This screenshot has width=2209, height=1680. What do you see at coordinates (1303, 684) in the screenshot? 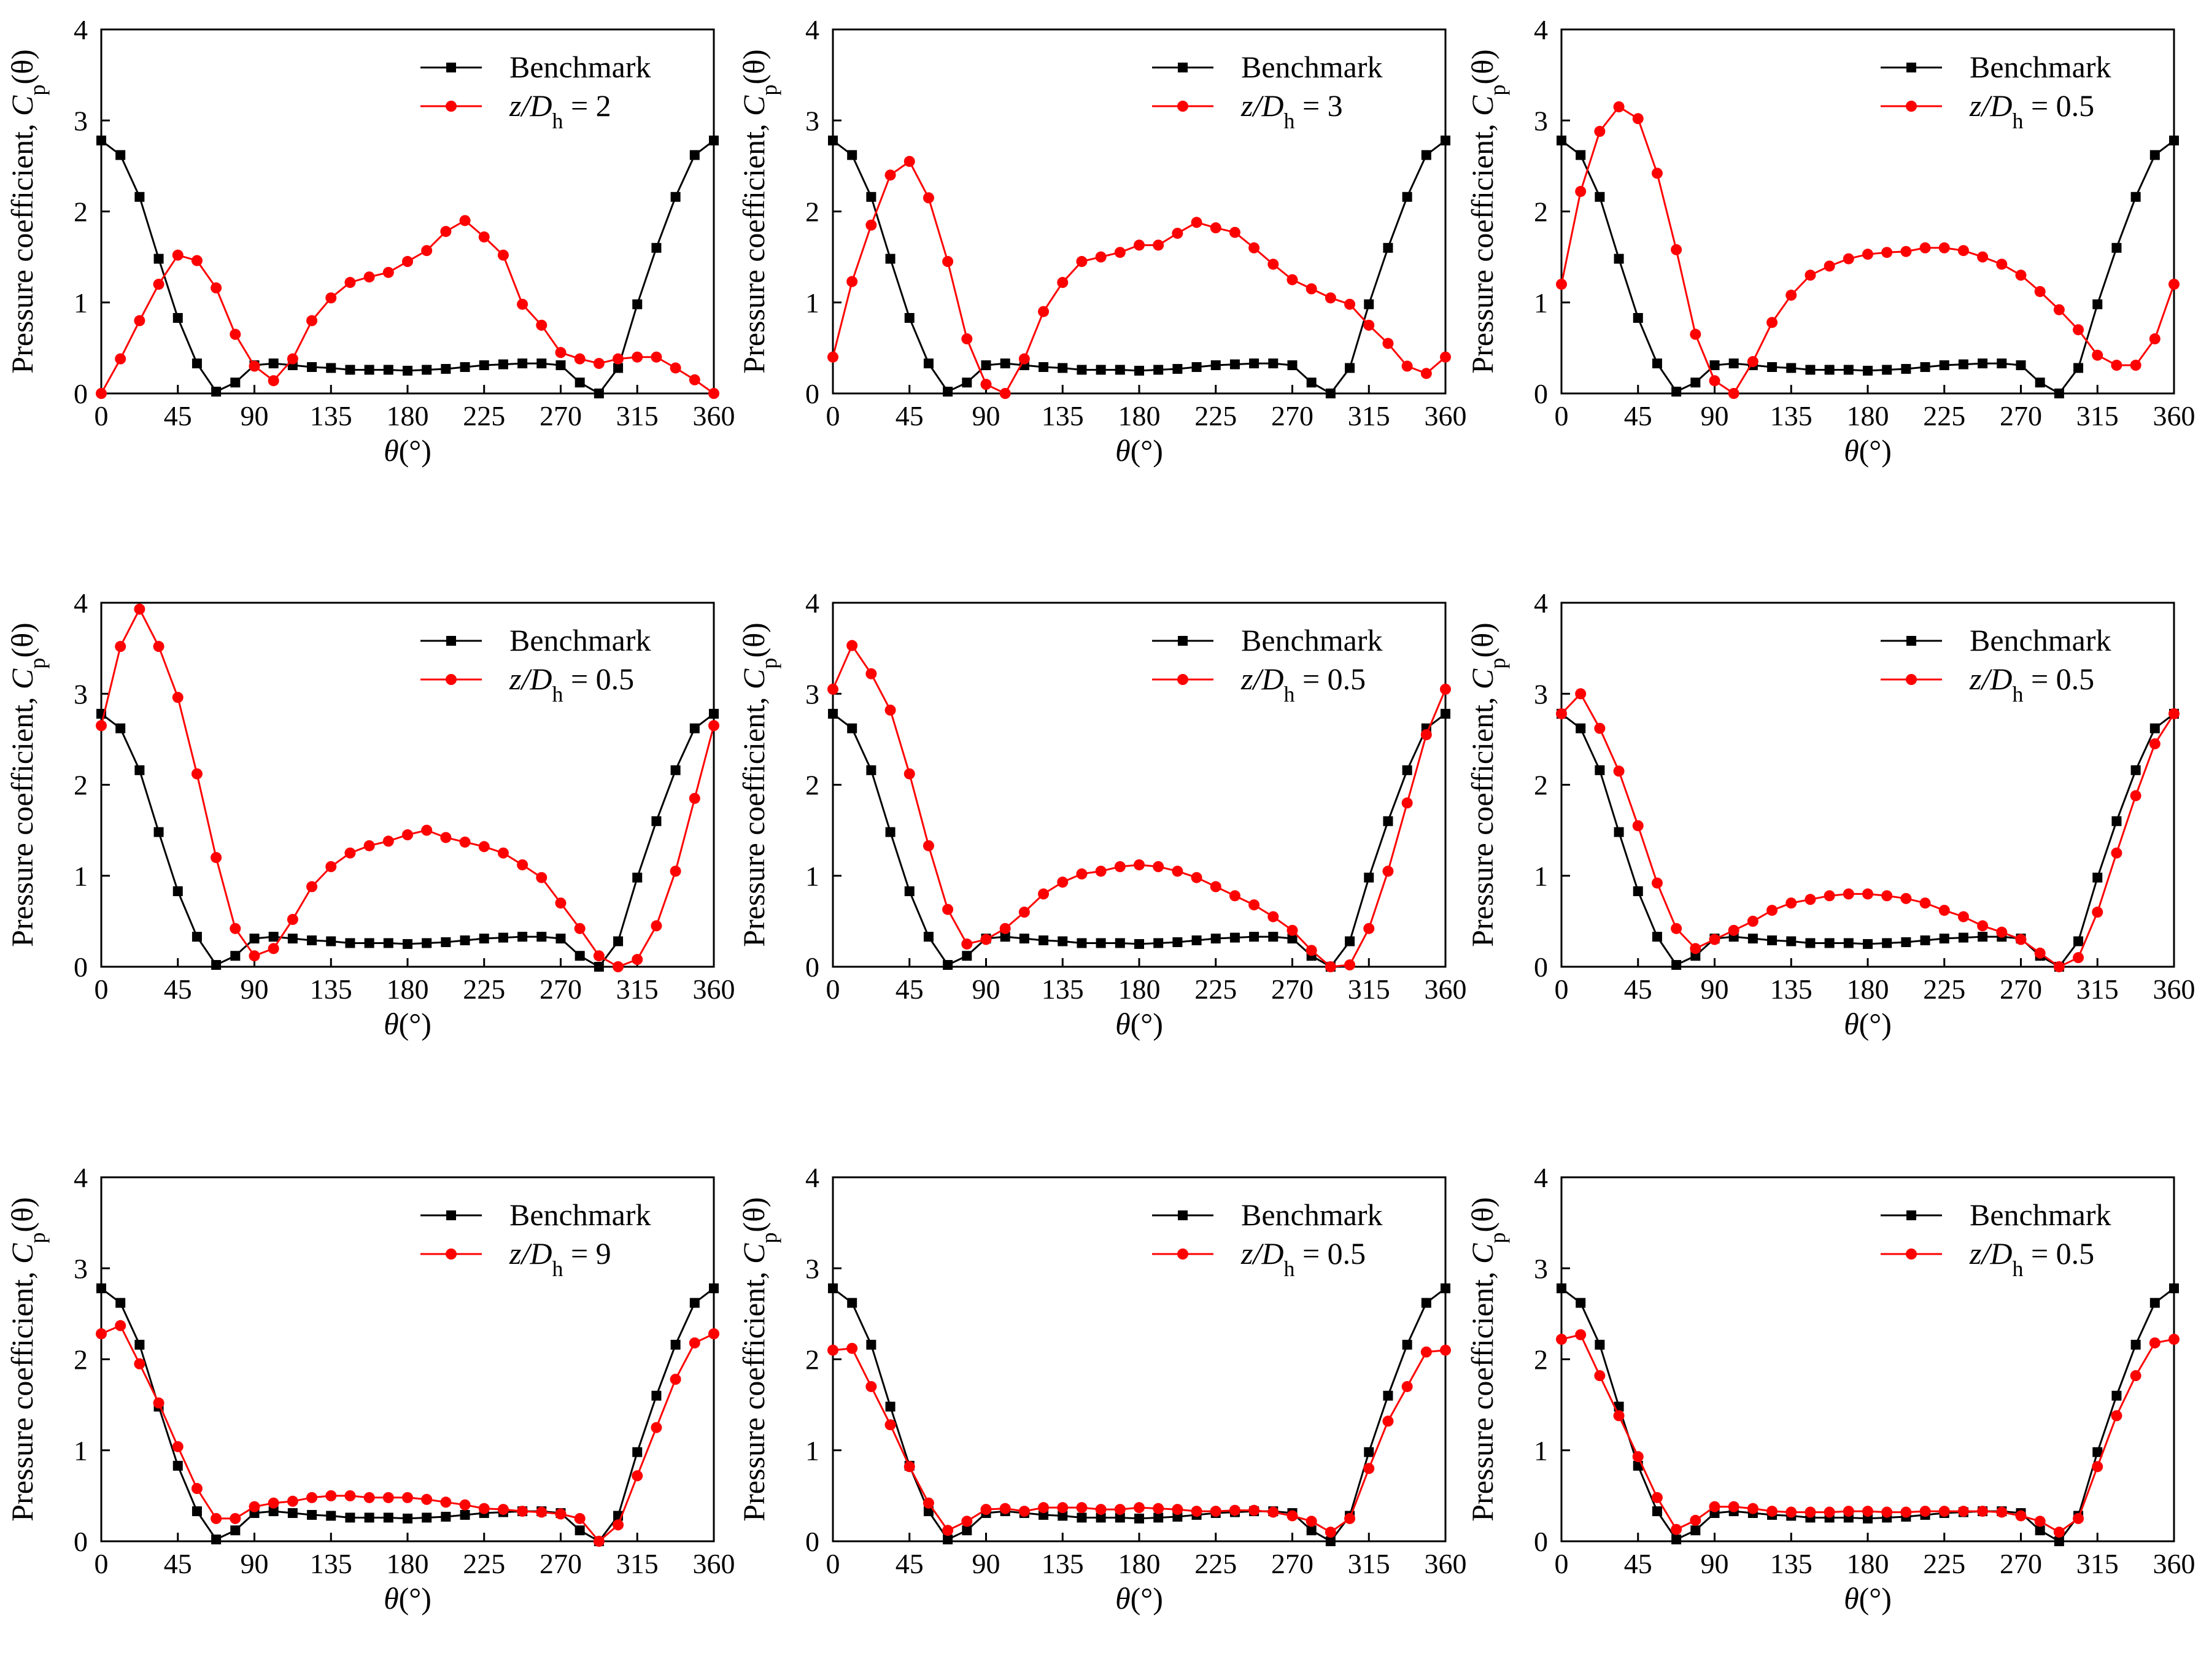
I see `legend-case-label: z/Dh = 0.5` at bounding box center [1303, 684].